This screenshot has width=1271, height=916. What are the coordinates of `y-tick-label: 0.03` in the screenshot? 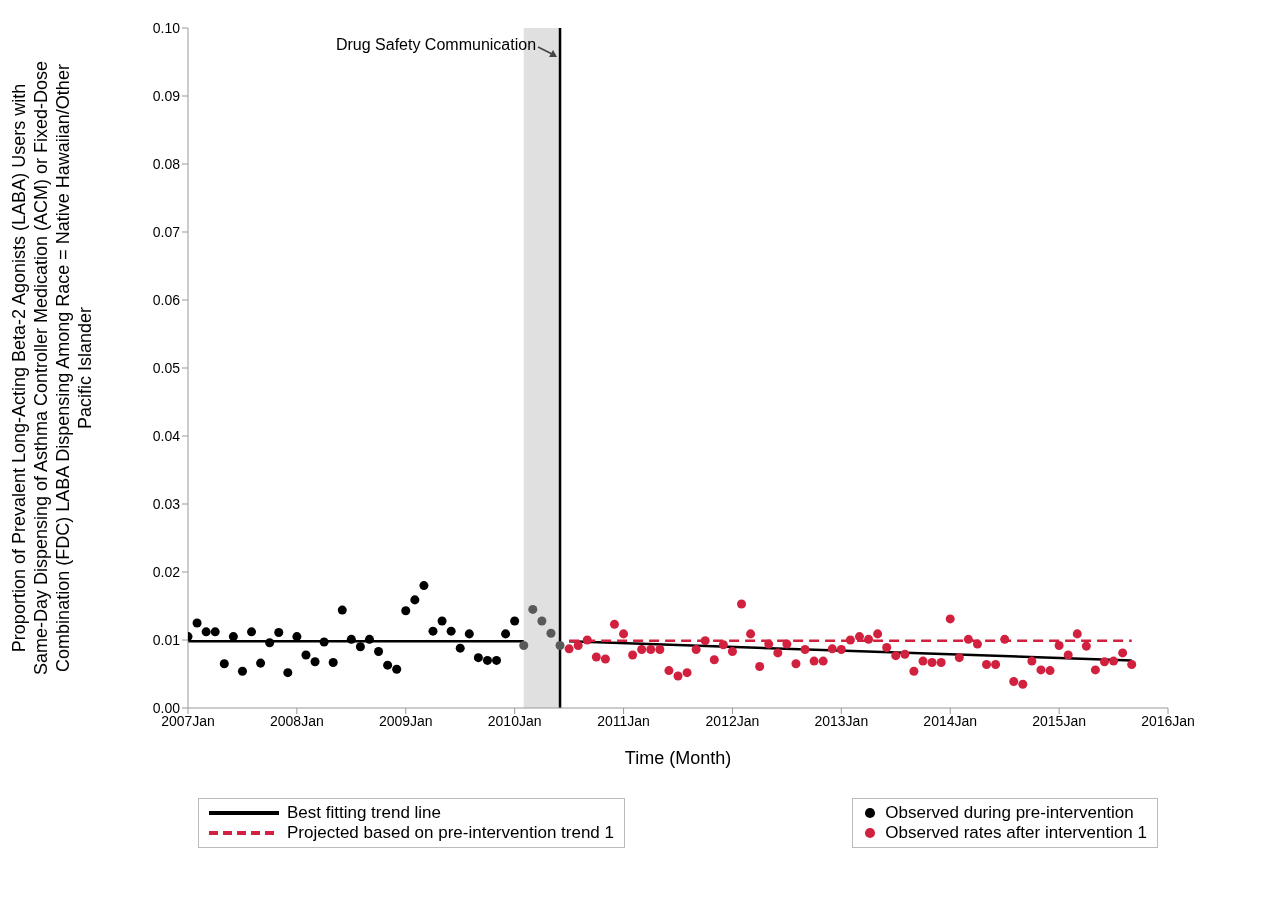 It's located at (166, 503).